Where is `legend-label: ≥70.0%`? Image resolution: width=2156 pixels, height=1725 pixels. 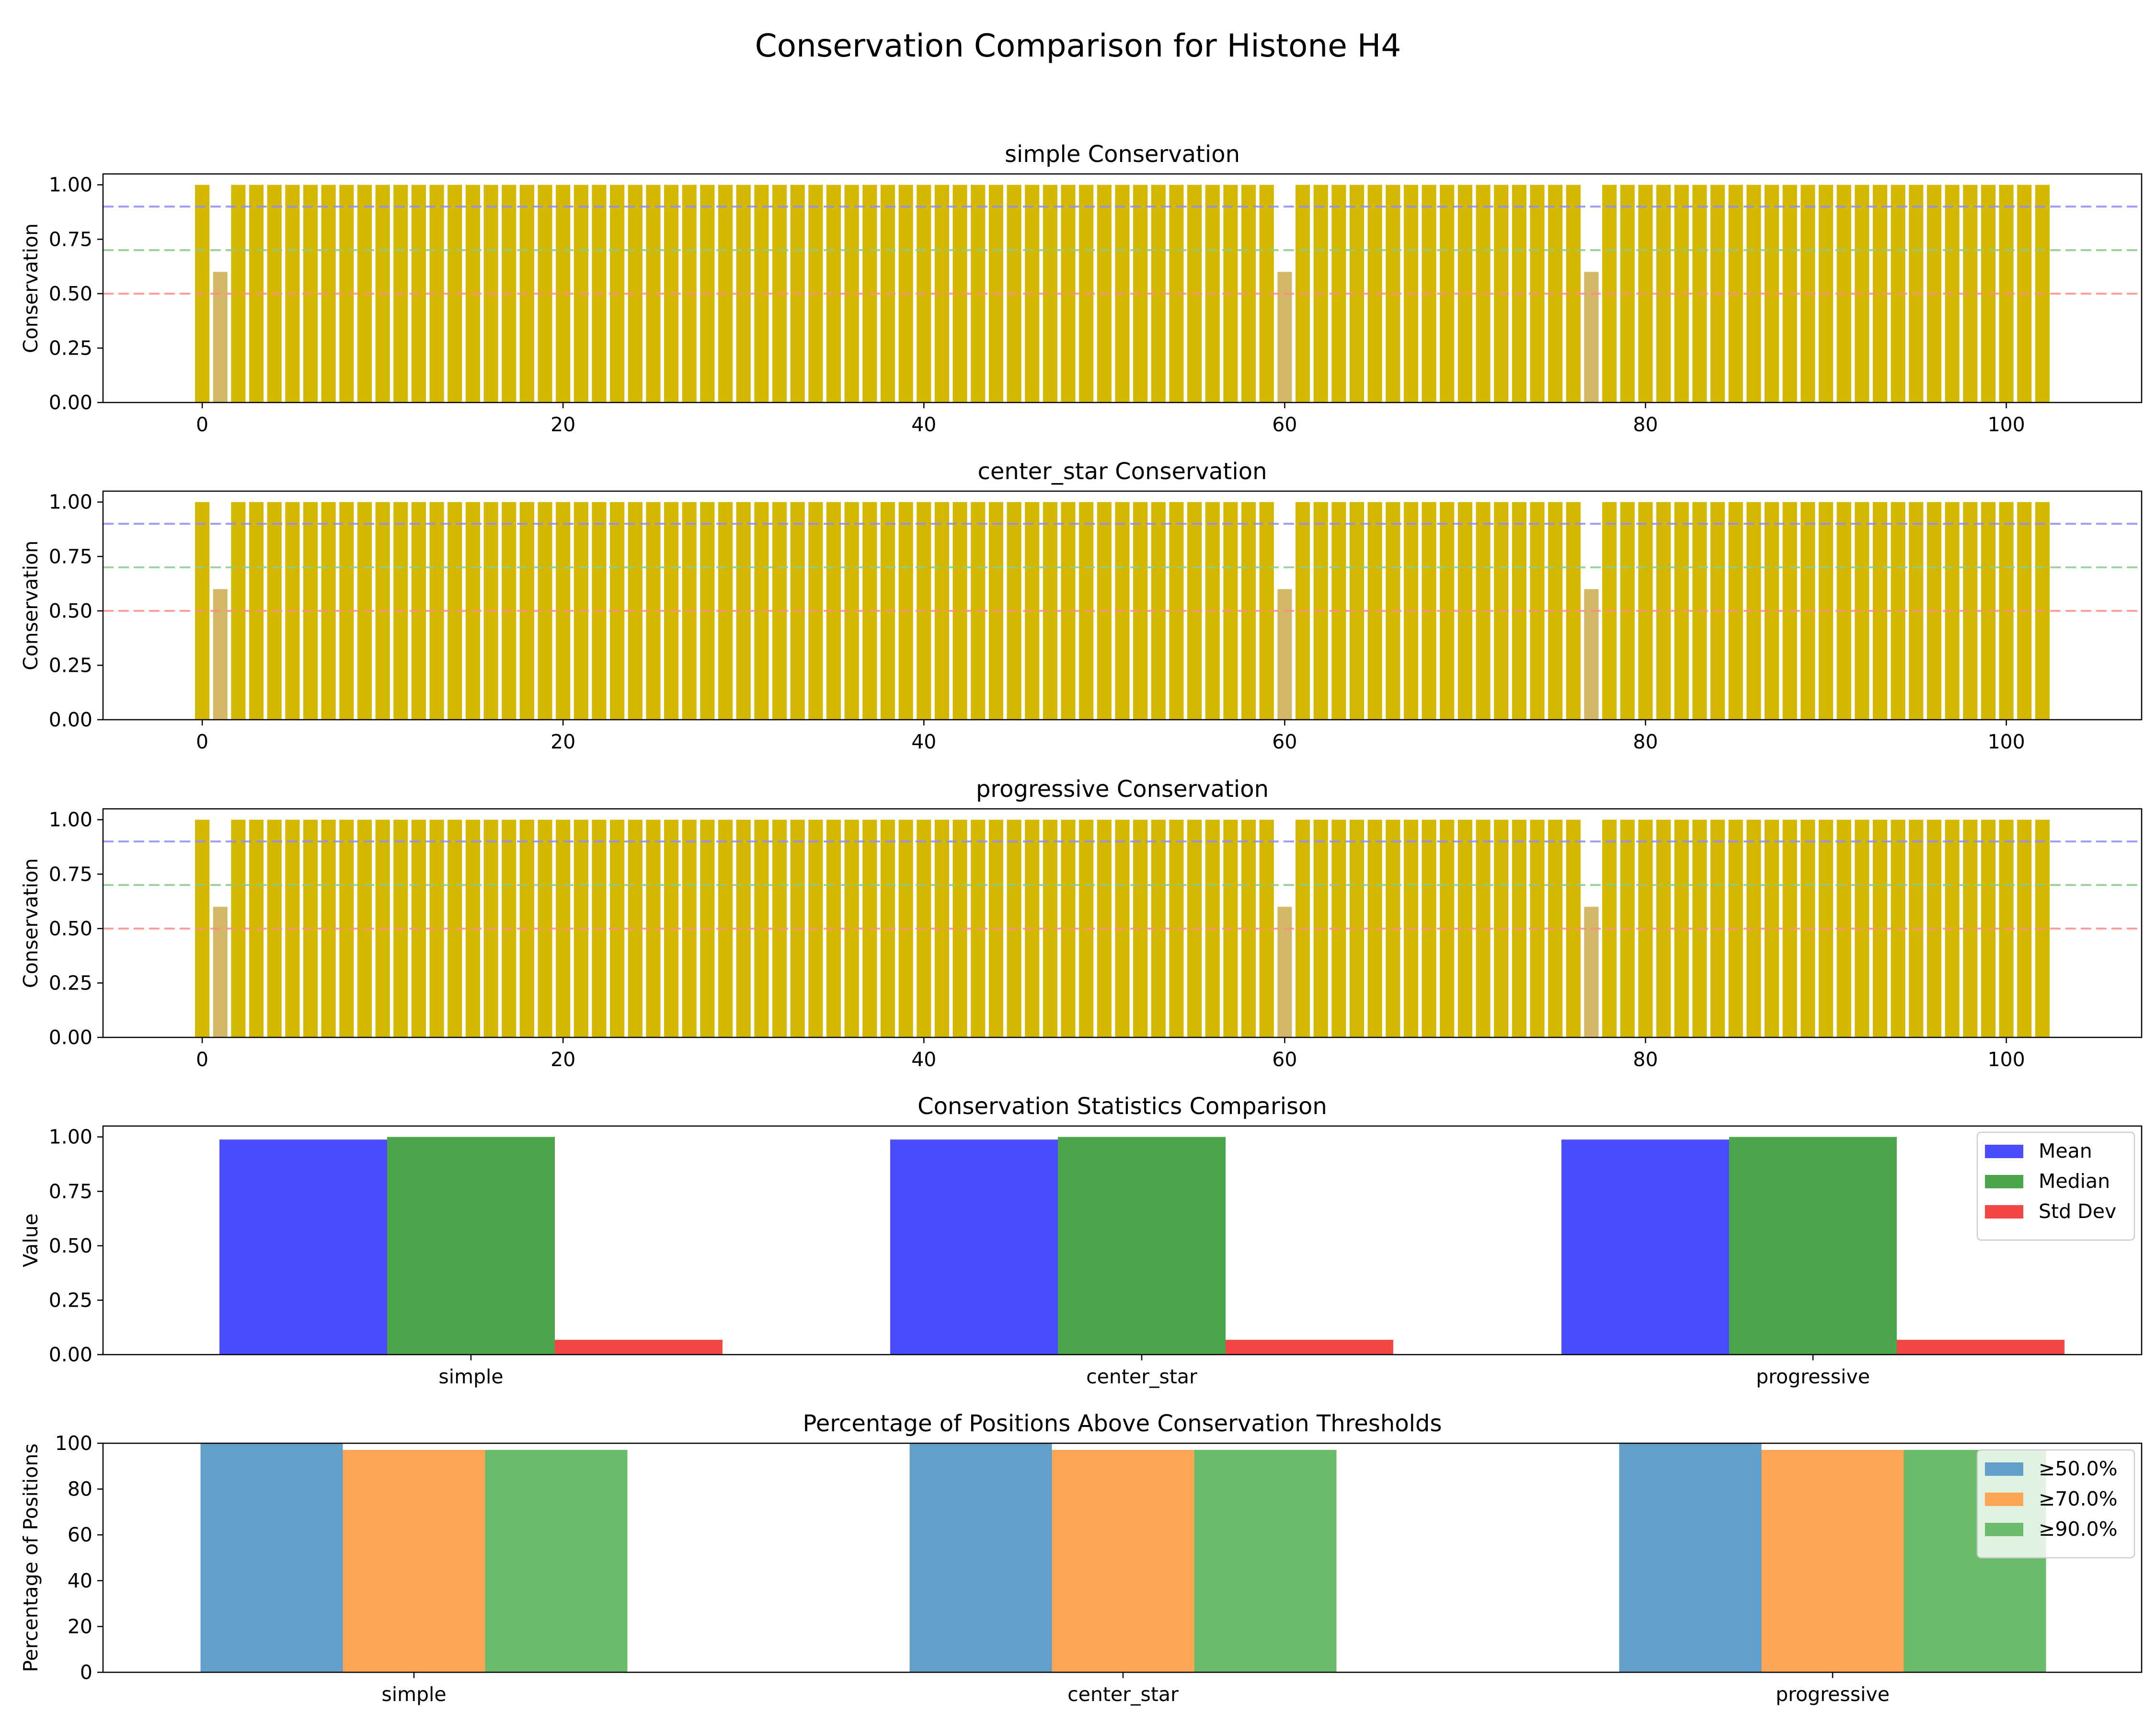 legend-label: ≥70.0% is located at coordinates (2078, 1498).